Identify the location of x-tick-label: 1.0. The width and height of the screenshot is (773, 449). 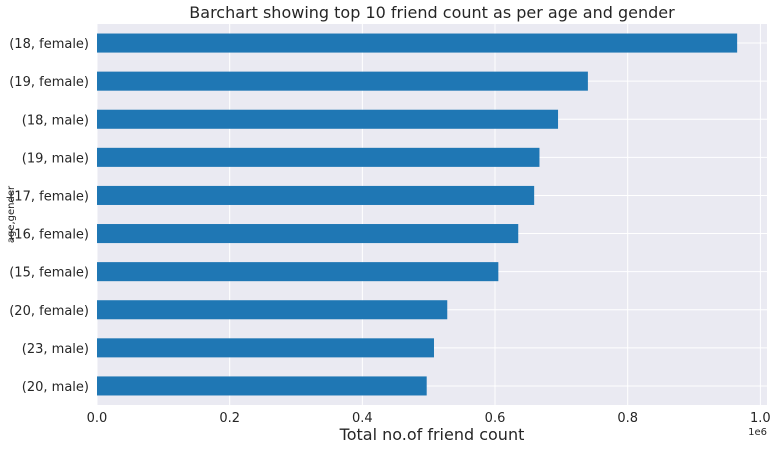
(760, 418).